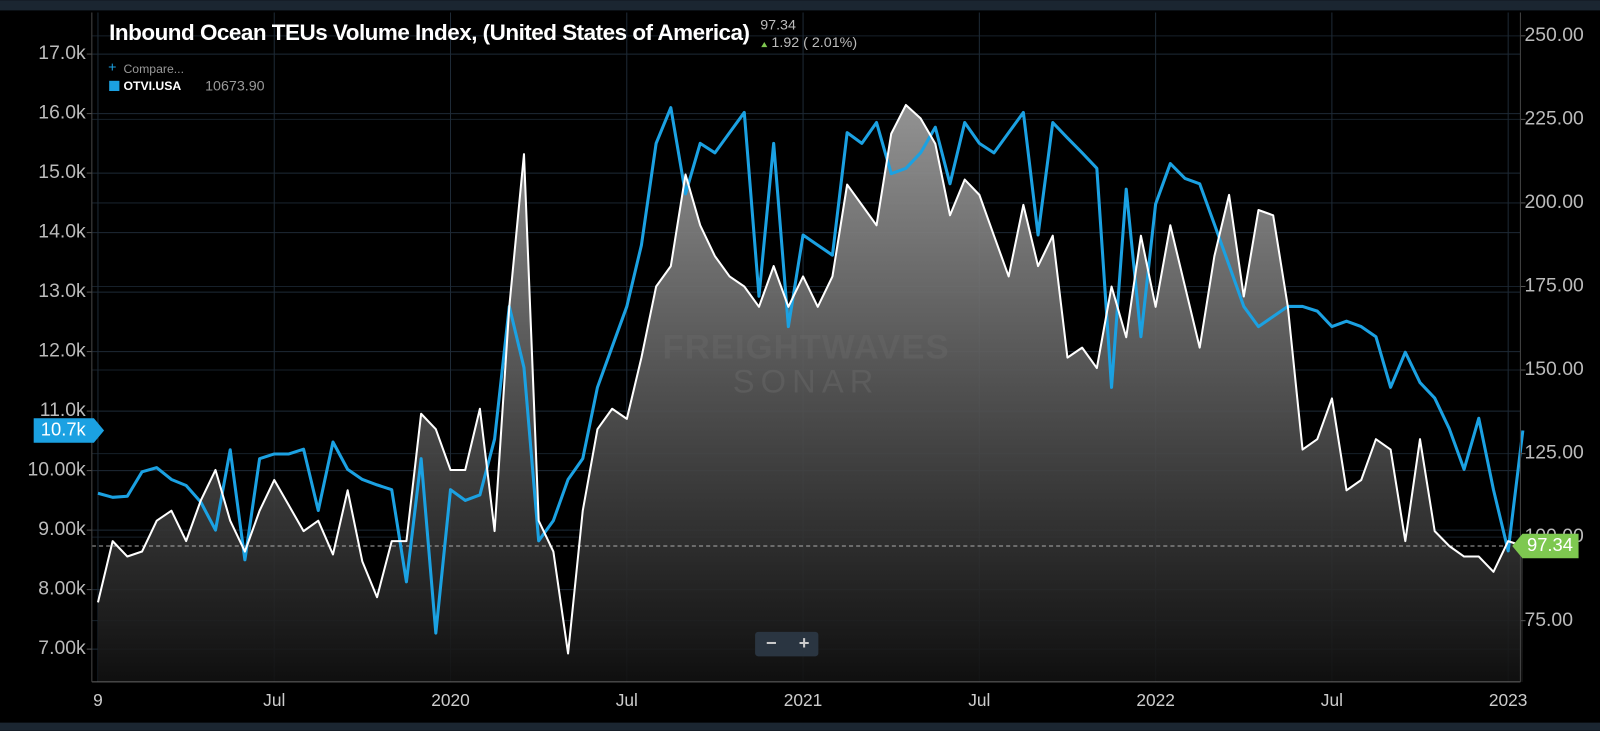  What do you see at coordinates (1553, 369) in the screenshot?
I see `y2-tick-label: 150.00` at bounding box center [1553, 369].